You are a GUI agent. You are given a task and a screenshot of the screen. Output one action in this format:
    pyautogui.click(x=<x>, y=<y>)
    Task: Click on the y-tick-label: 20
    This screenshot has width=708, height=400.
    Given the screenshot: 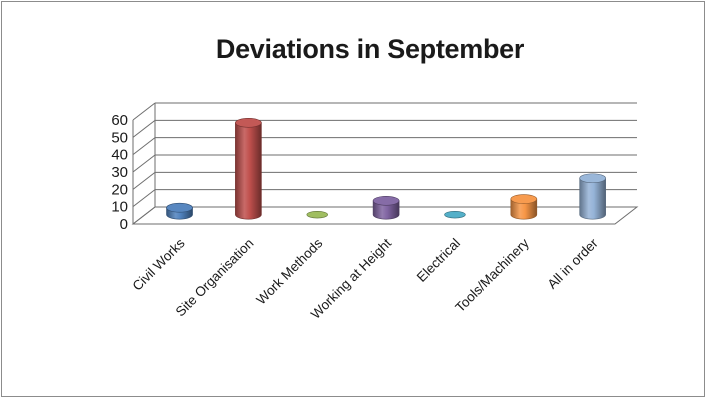 What is the action you would take?
    pyautogui.click(x=119, y=189)
    